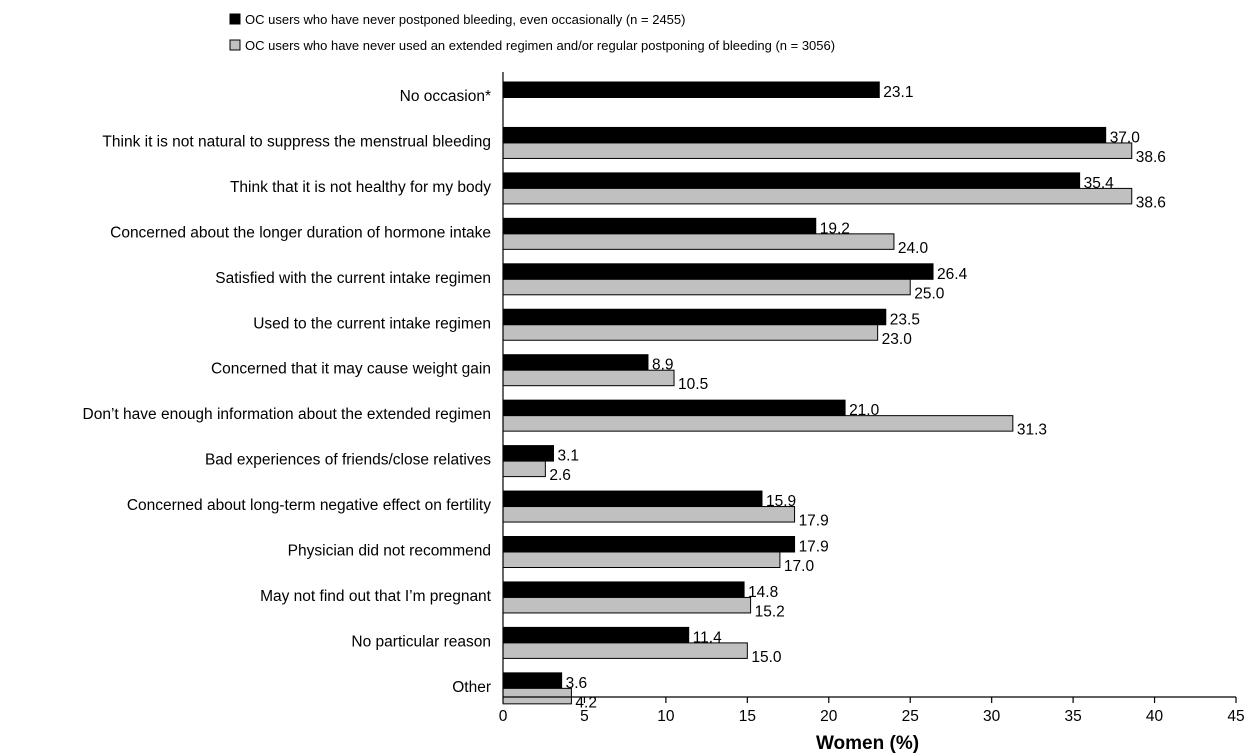 The width and height of the screenshot is (1251, 756). I want to click on data-label-series-2: 4.2, so click(586, 702).